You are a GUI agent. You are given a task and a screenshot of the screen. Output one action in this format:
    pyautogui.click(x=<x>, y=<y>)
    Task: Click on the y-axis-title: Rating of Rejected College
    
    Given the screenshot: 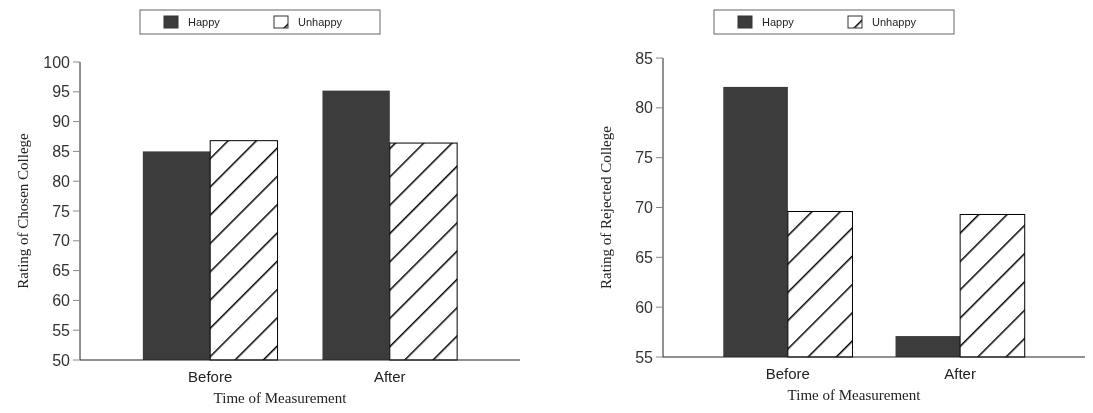 What is the action you would take?
    pyautogui.click(x=606, y=207)
    